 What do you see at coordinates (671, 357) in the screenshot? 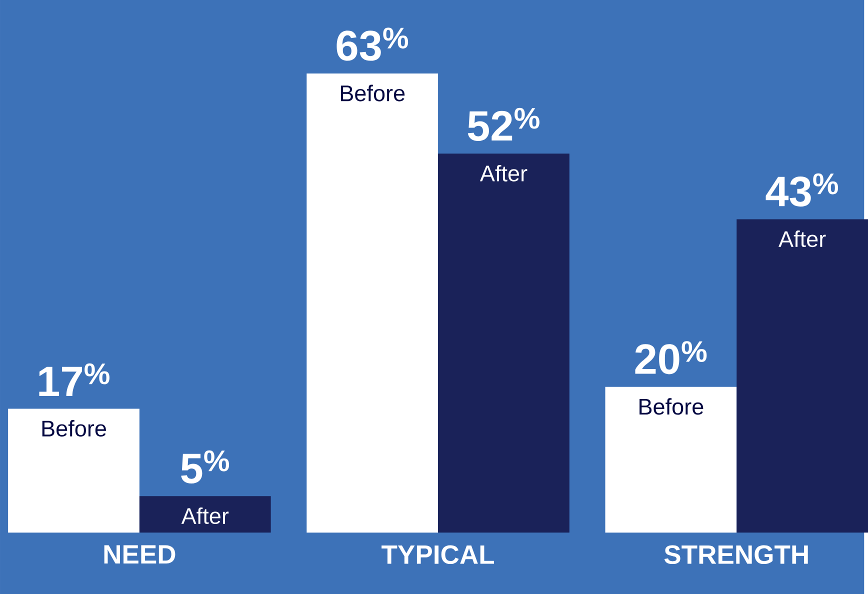
I see `data-label: 20$^{%}$` at bounding box center [671, 357].